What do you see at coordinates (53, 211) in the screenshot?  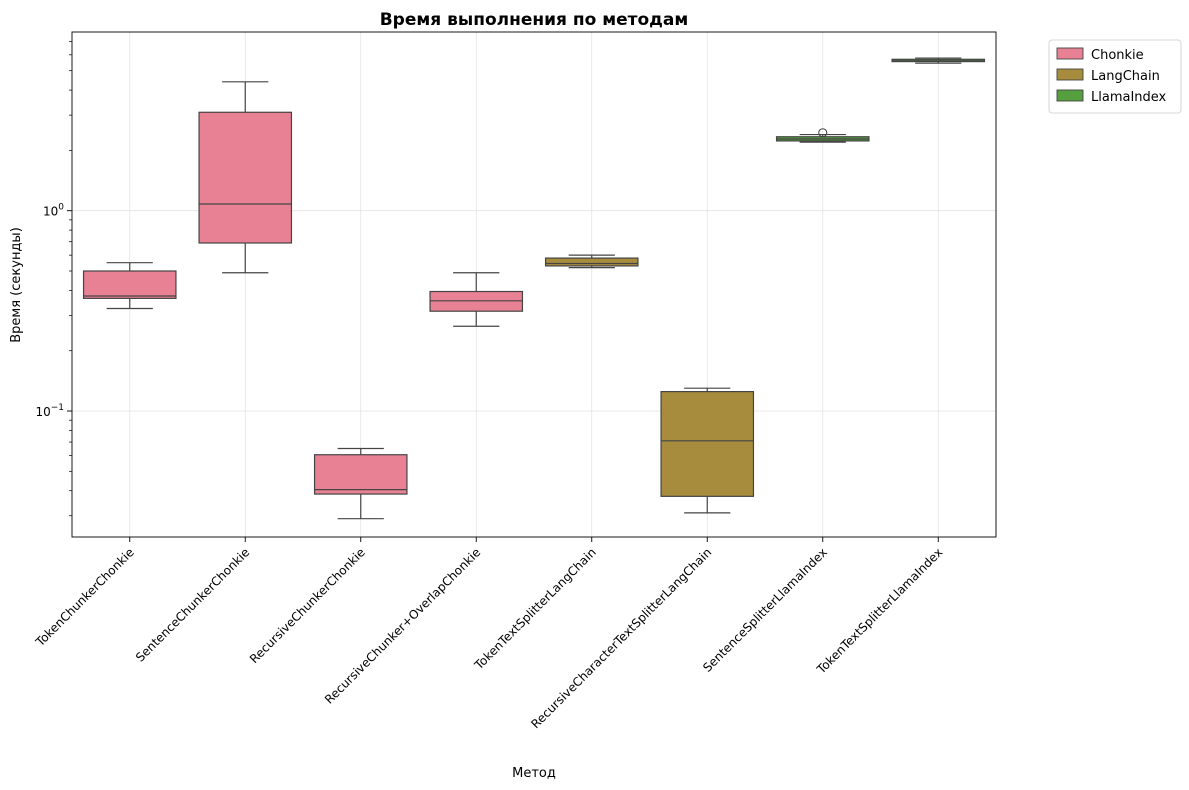 I see `y-tick-label: 10⁰` at bounding box center [53, 211].